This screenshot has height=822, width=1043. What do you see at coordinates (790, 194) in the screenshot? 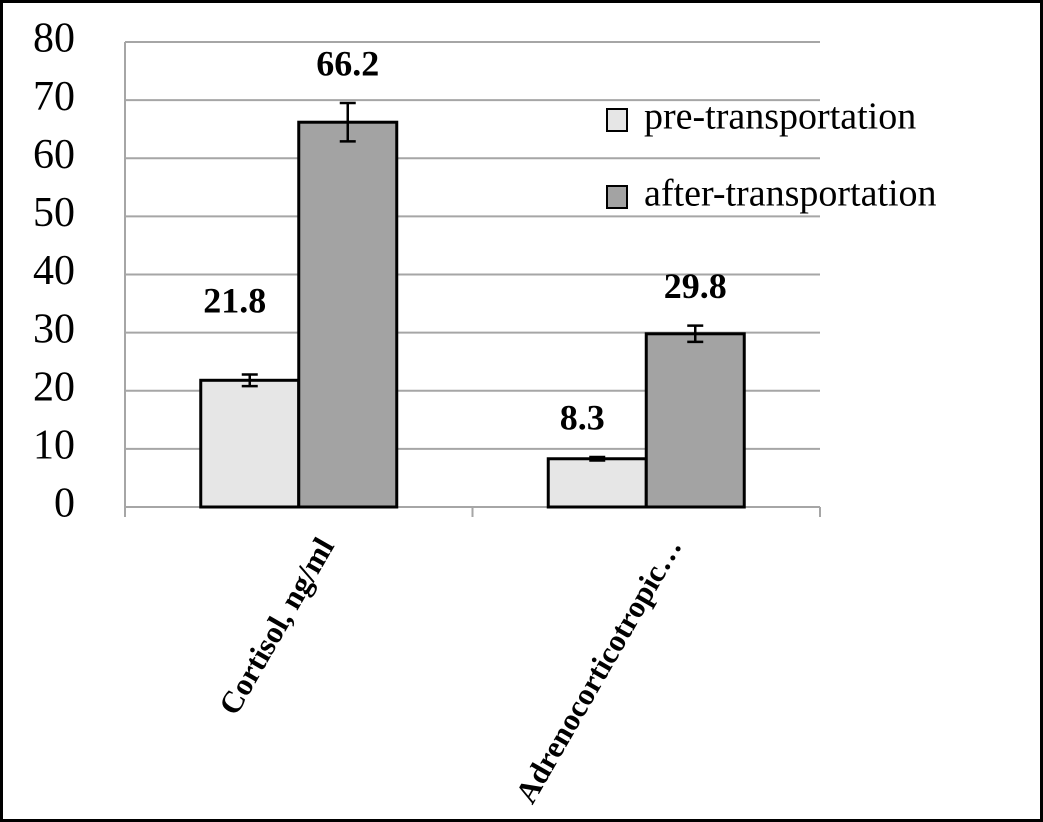
I see `legend-label: after-transportation` at bounding box center [790, 194].